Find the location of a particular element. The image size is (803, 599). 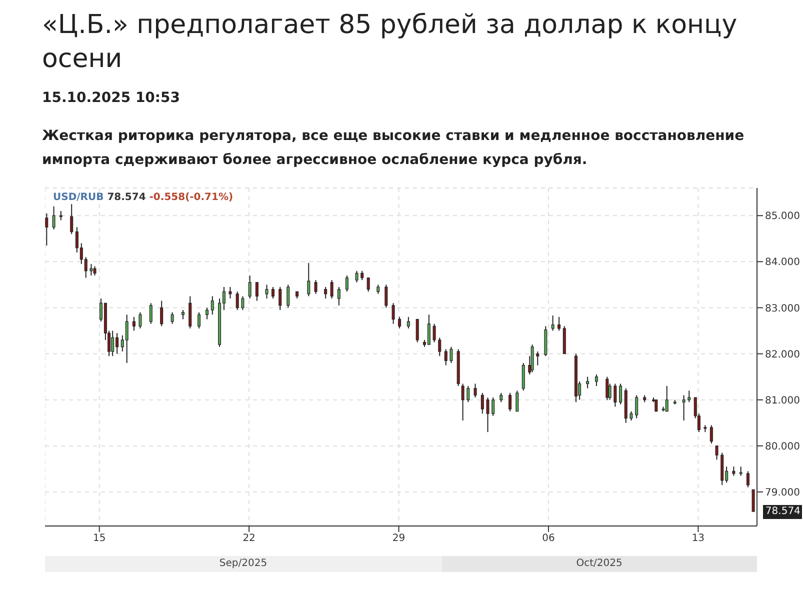

y-tick-label: 80.000 is located at coordinates (782, 446).